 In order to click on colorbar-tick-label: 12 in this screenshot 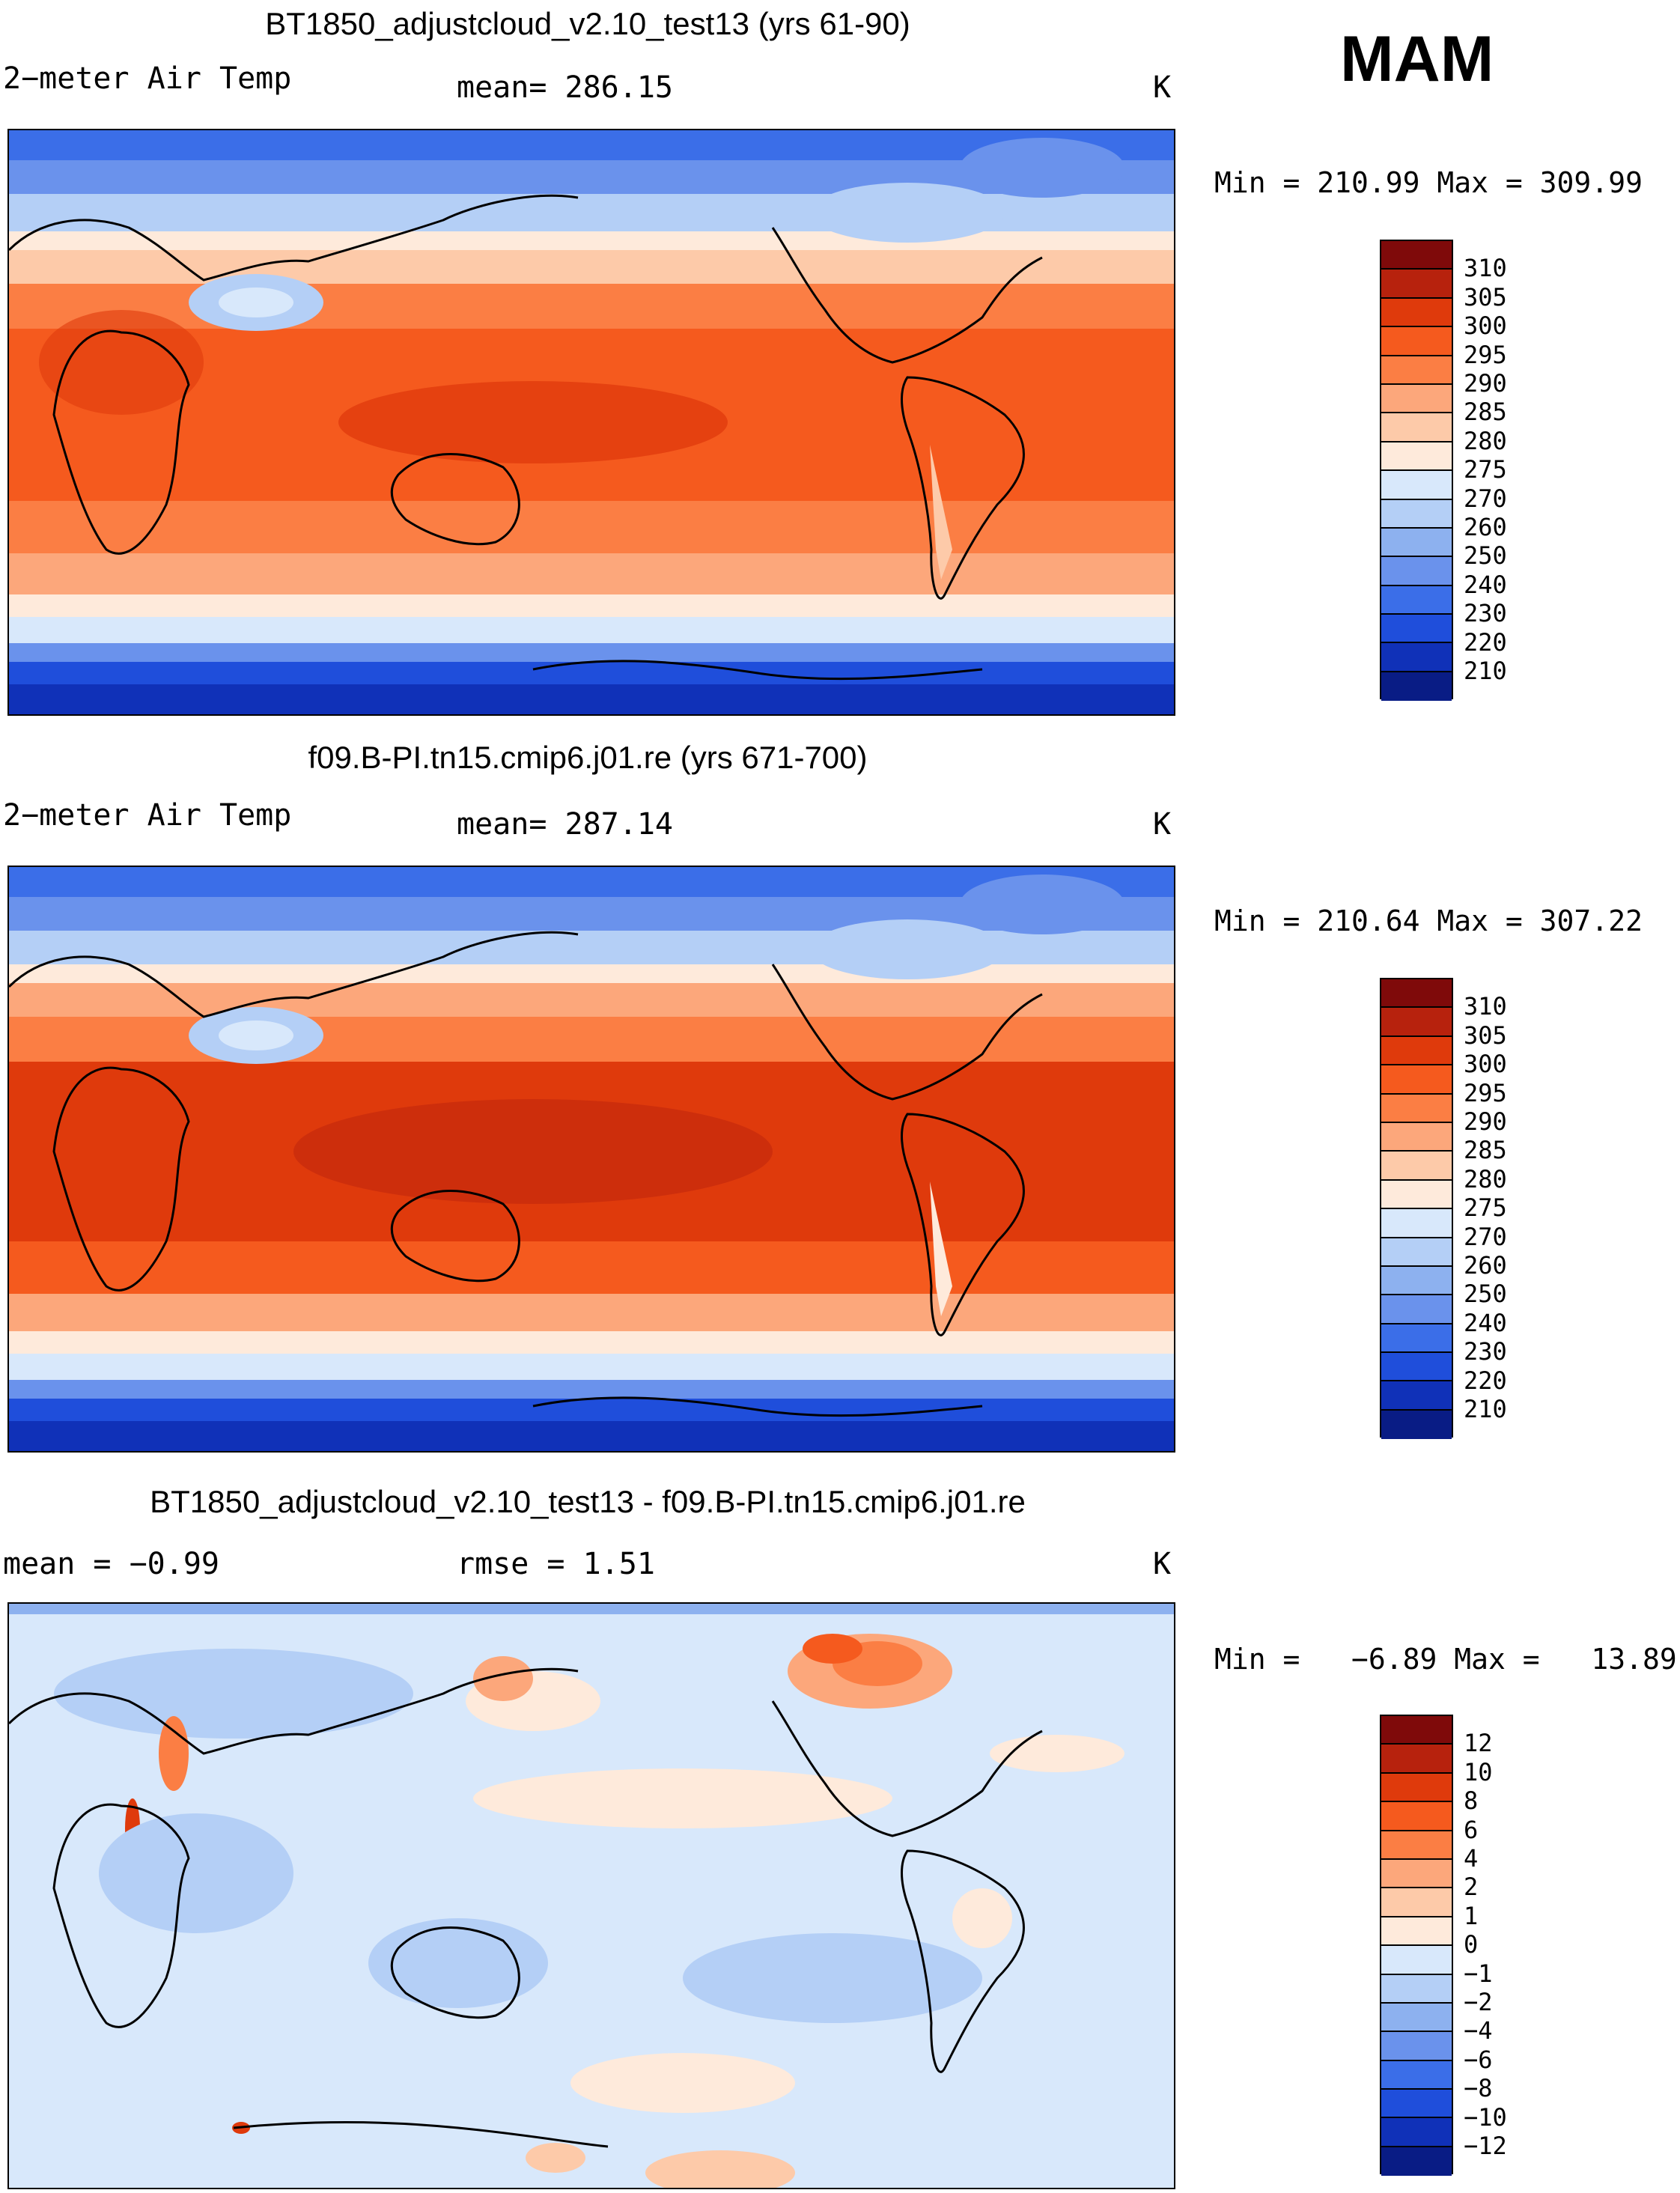, I will do `click(1478, 1743)`.